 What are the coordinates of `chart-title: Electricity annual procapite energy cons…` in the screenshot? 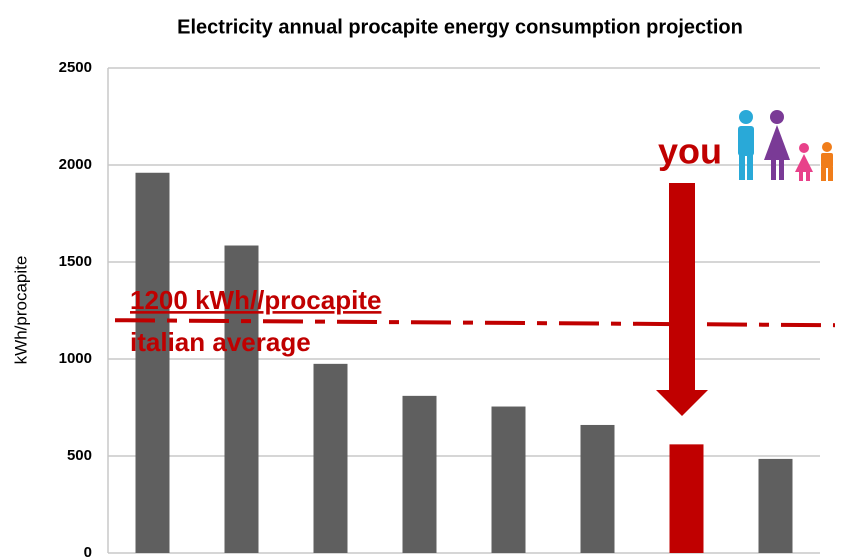 It's located at (460, 27).